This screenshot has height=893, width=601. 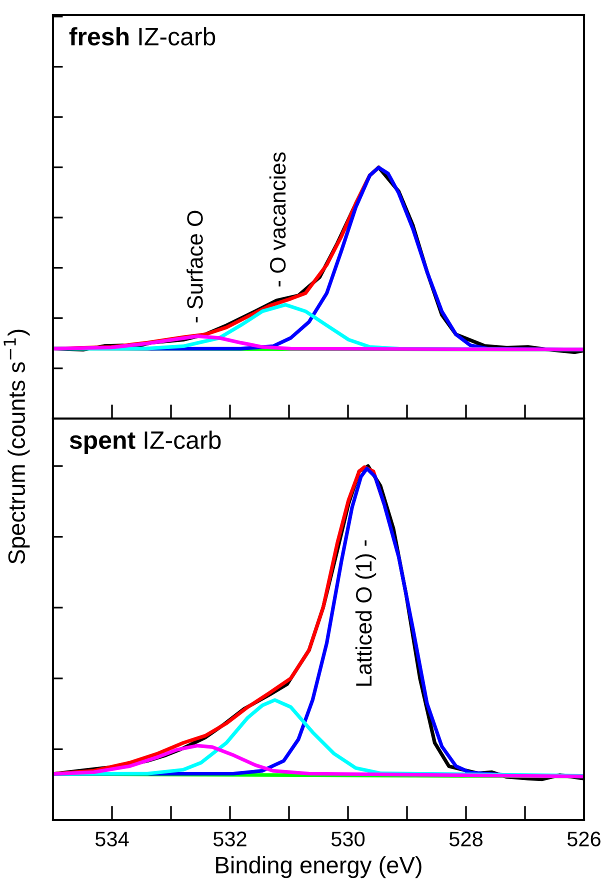 I want to click on x-tick-label: 534, so click(x=112, y=839).